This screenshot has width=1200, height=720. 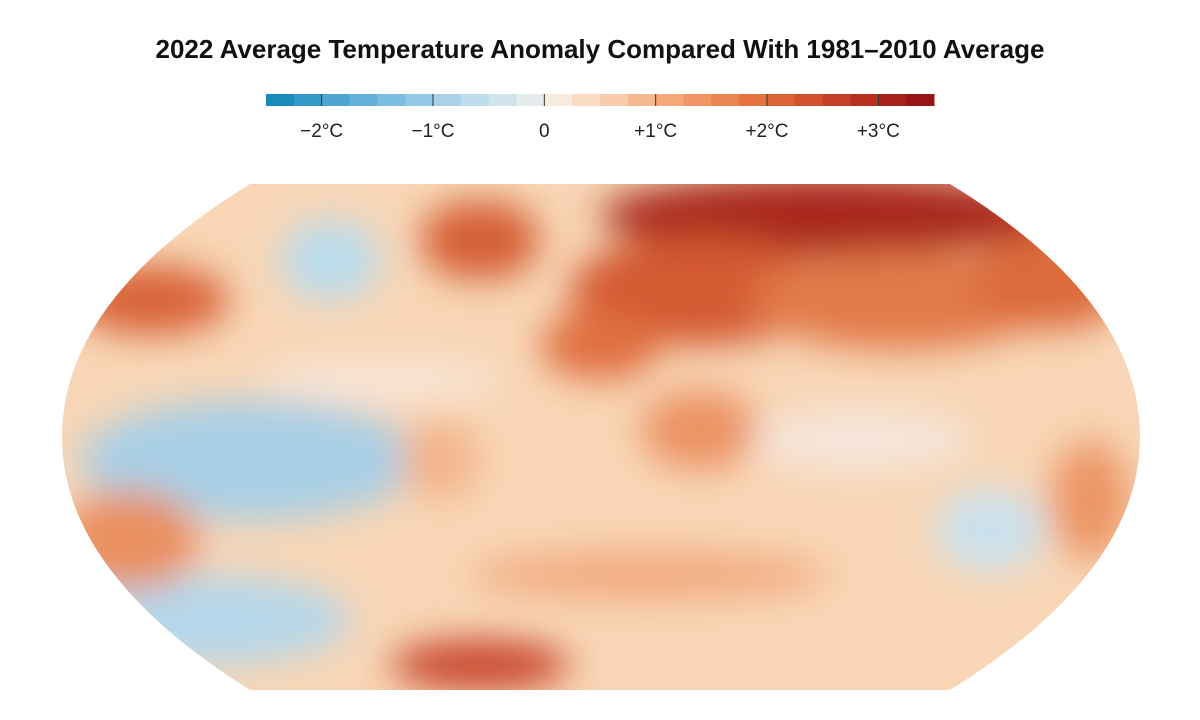 I want to click on legend-tick-label: +3°C, so click(x=878, y=131).